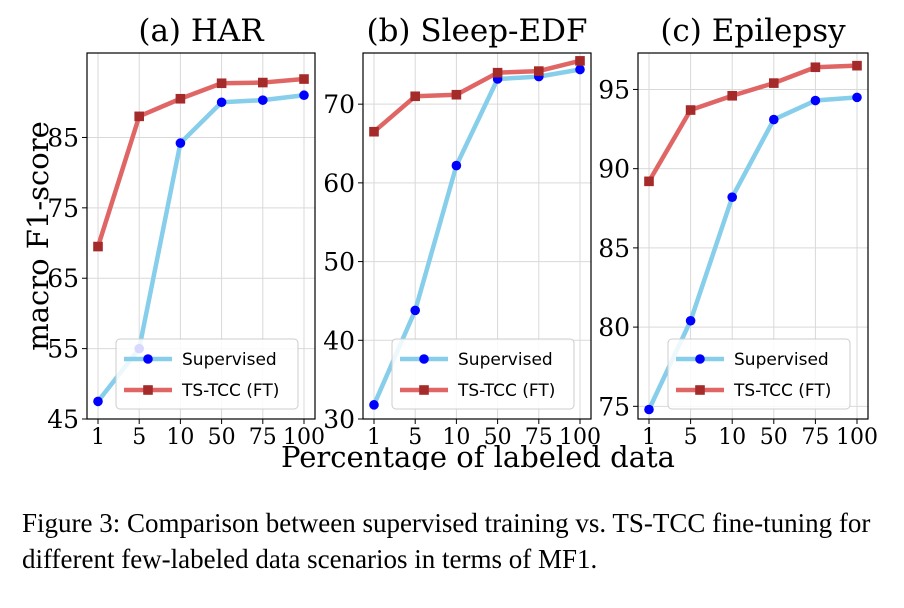 Image resolution: width=904 pixels, height=608 pixels. What do you see at coordinates (63, 419) in the screenshot?
I see `y-tick-label: 45` at bounding box center [63, 419].